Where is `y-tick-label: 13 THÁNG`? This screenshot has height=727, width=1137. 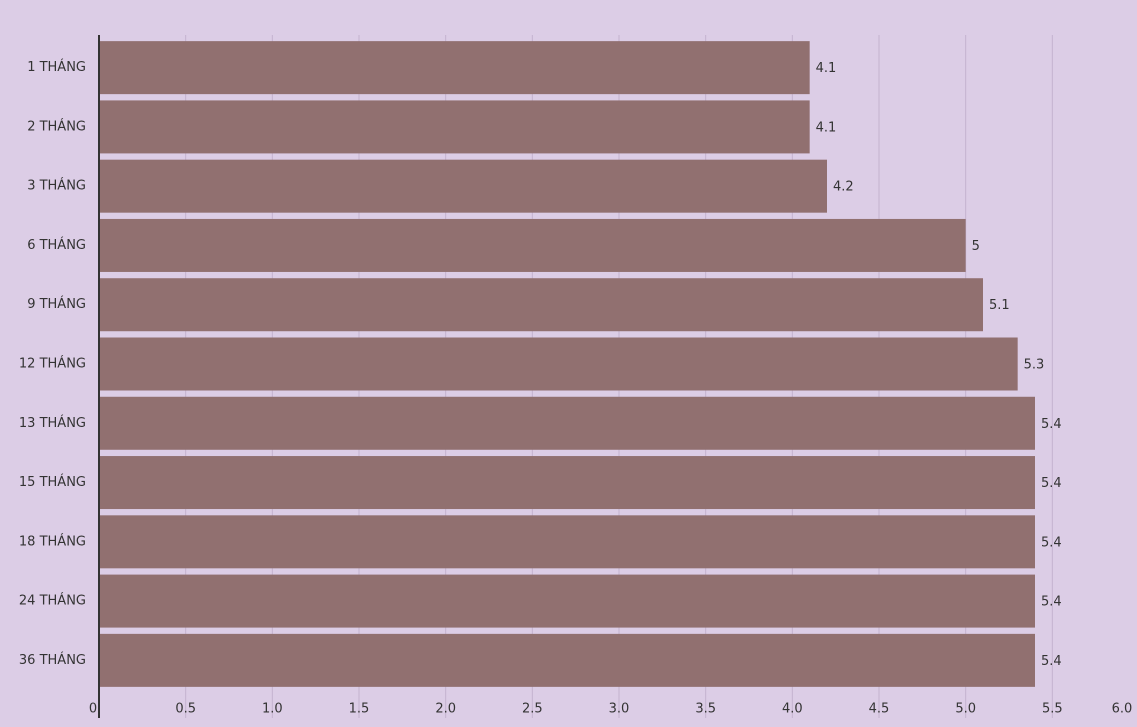 y-tick-label: 13 THÁNG is located at coordinates (52, 423).